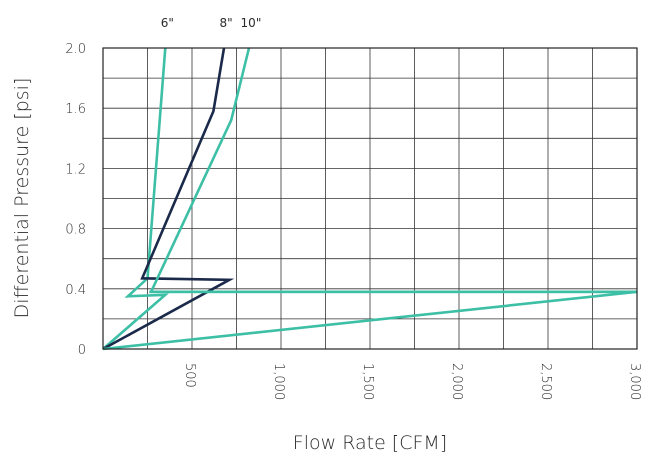 This screenshot has width=662, height=457. I want to click on y-tick-label: 0, so click(82, 350).